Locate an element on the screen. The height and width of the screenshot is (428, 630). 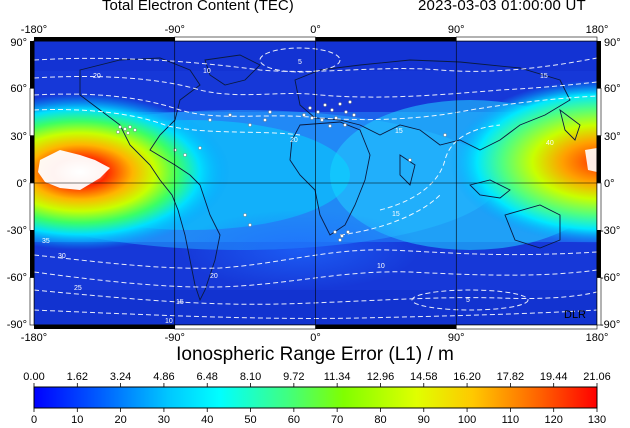
tec-tick-label: 100 is located at coordinates (467, 420).